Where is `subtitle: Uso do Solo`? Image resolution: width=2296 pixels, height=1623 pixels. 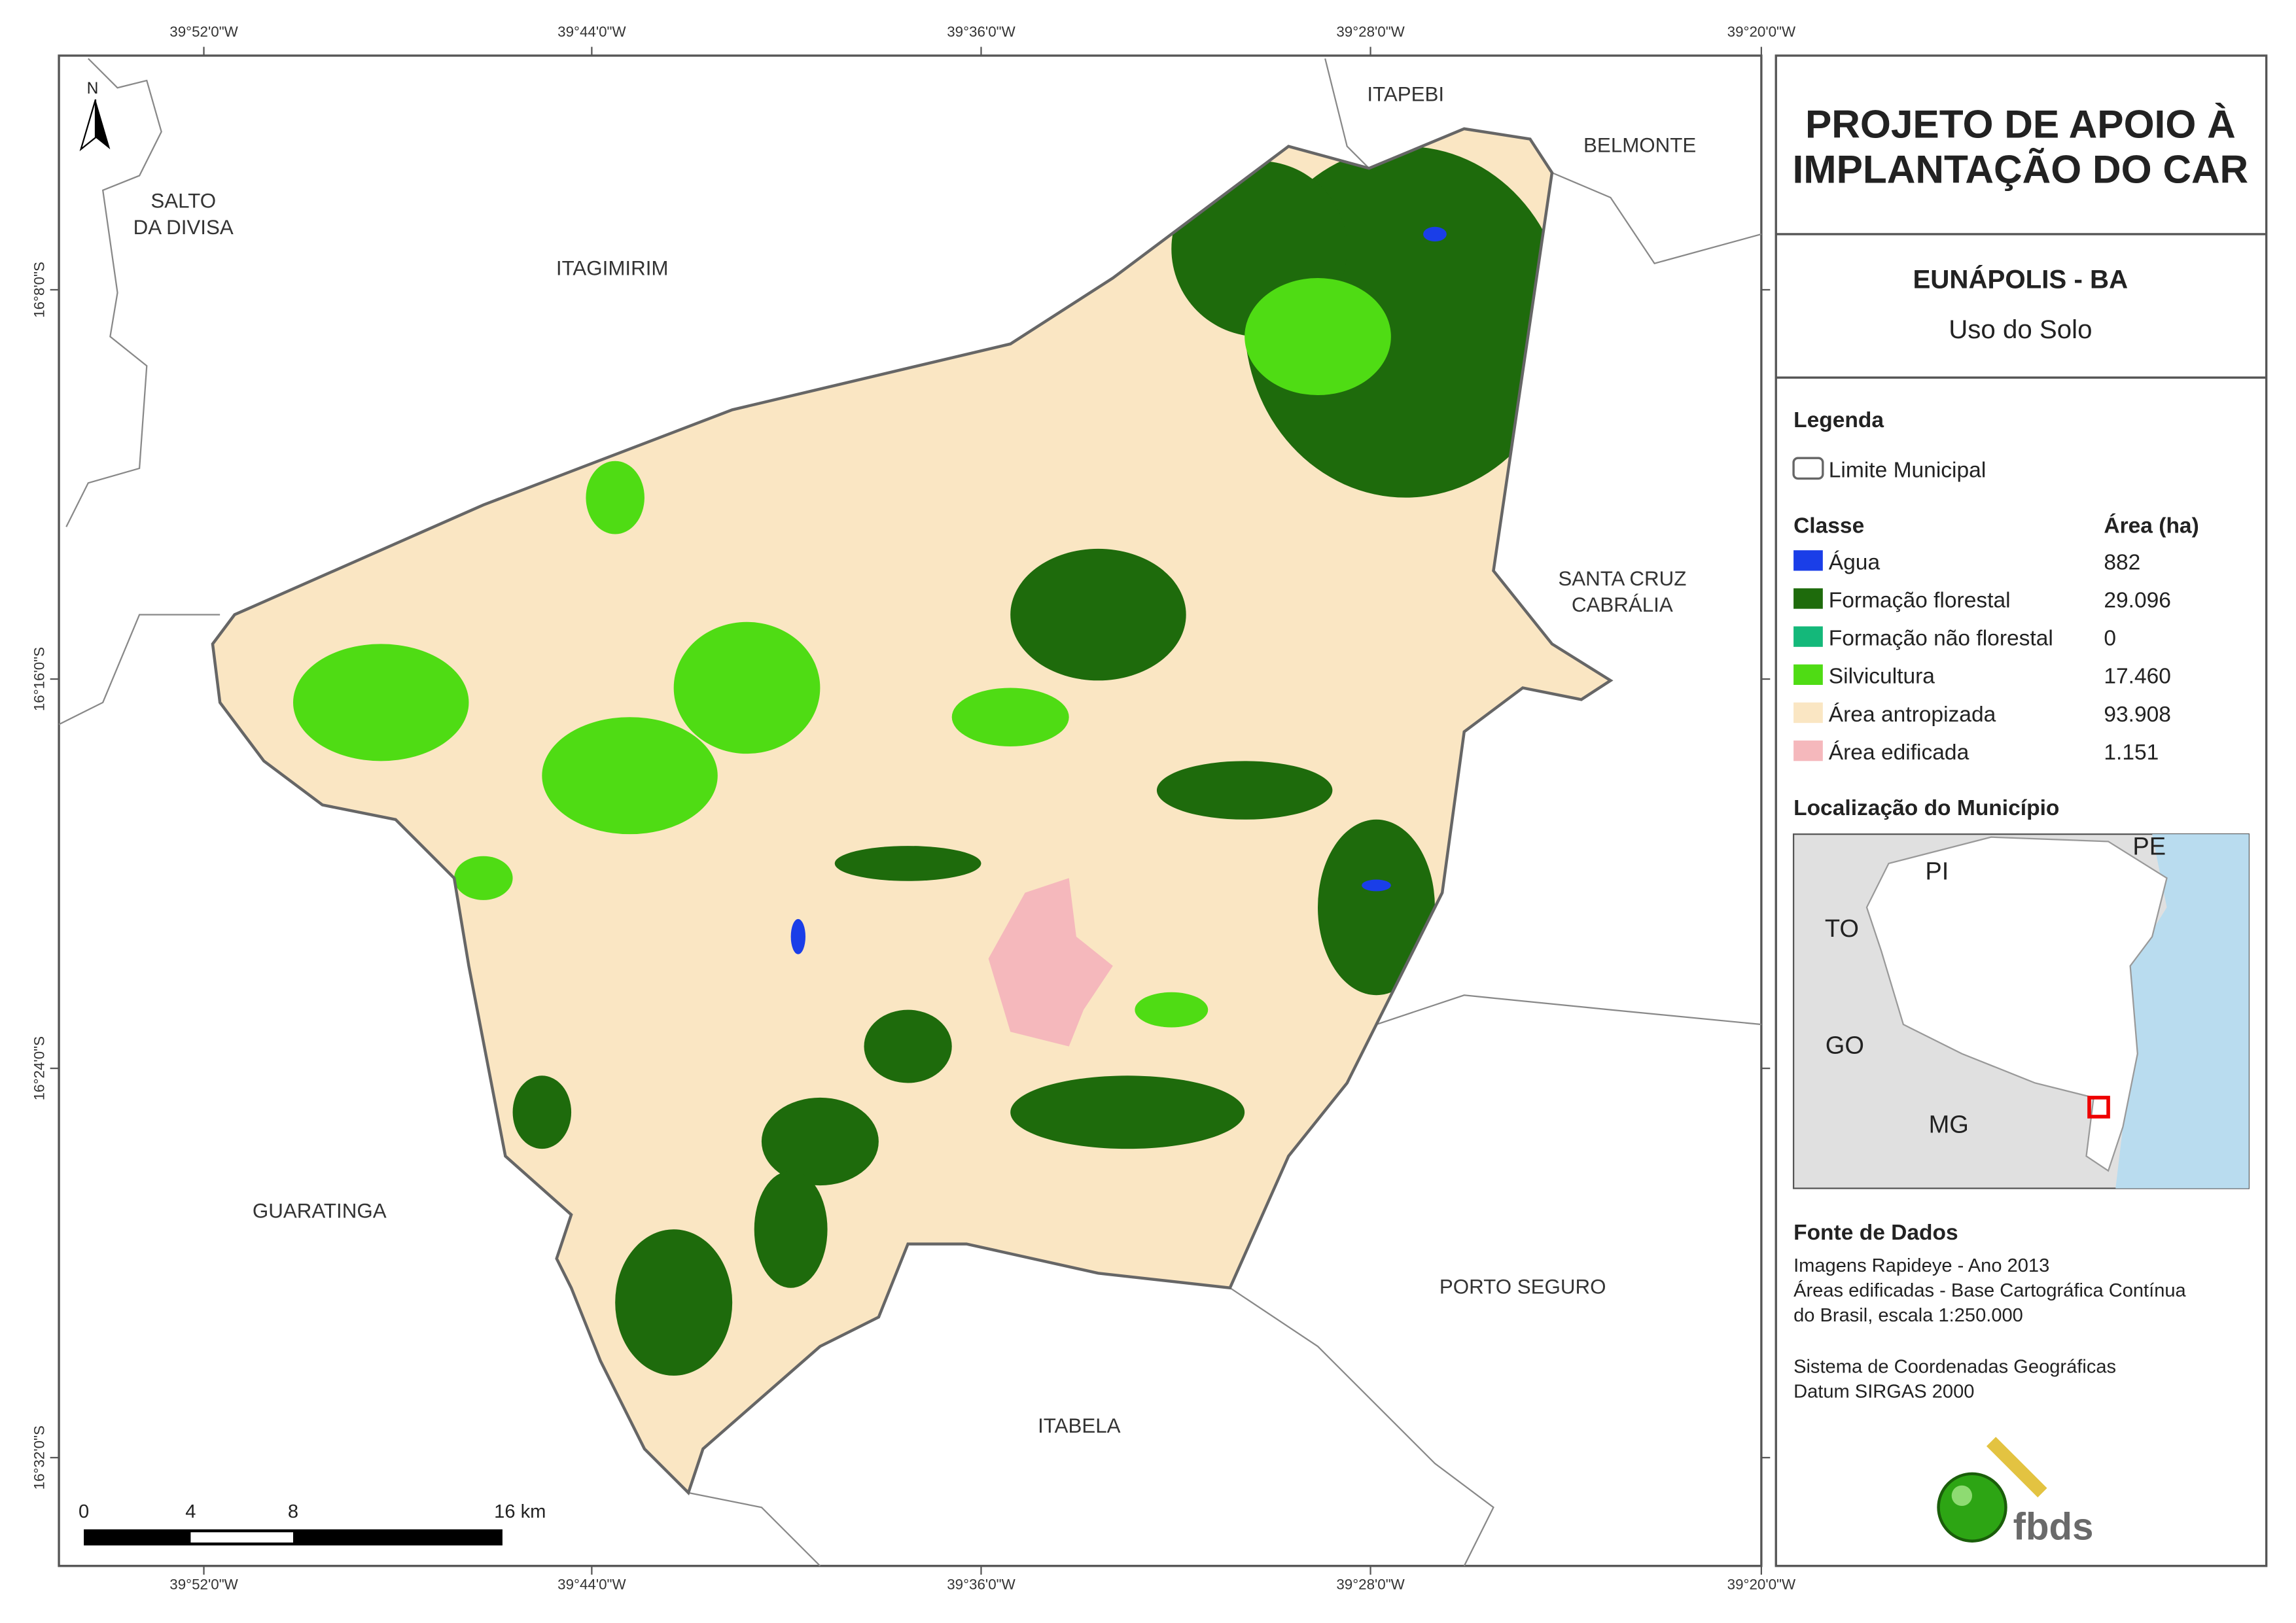
subtitle: Uso do Solo is located at coordinates (2020, 330).